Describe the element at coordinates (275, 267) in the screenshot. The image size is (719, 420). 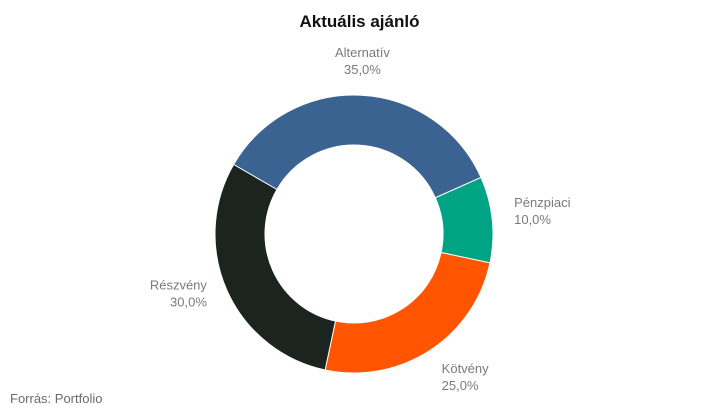
I see `slice-reszveny` at that location.